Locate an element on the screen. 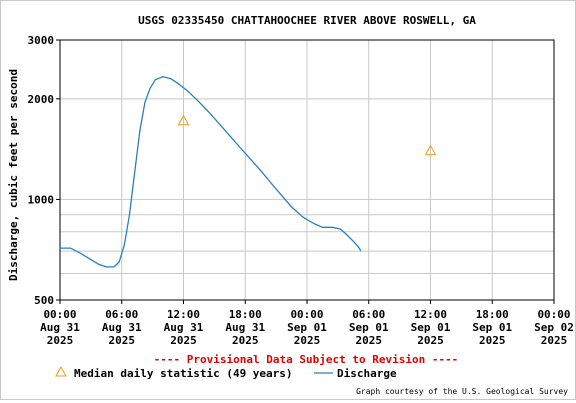 This screenshot has height=403, width=576. legend-median-label: Median daily statistic (49 years) is located at coordinates (183, 373).